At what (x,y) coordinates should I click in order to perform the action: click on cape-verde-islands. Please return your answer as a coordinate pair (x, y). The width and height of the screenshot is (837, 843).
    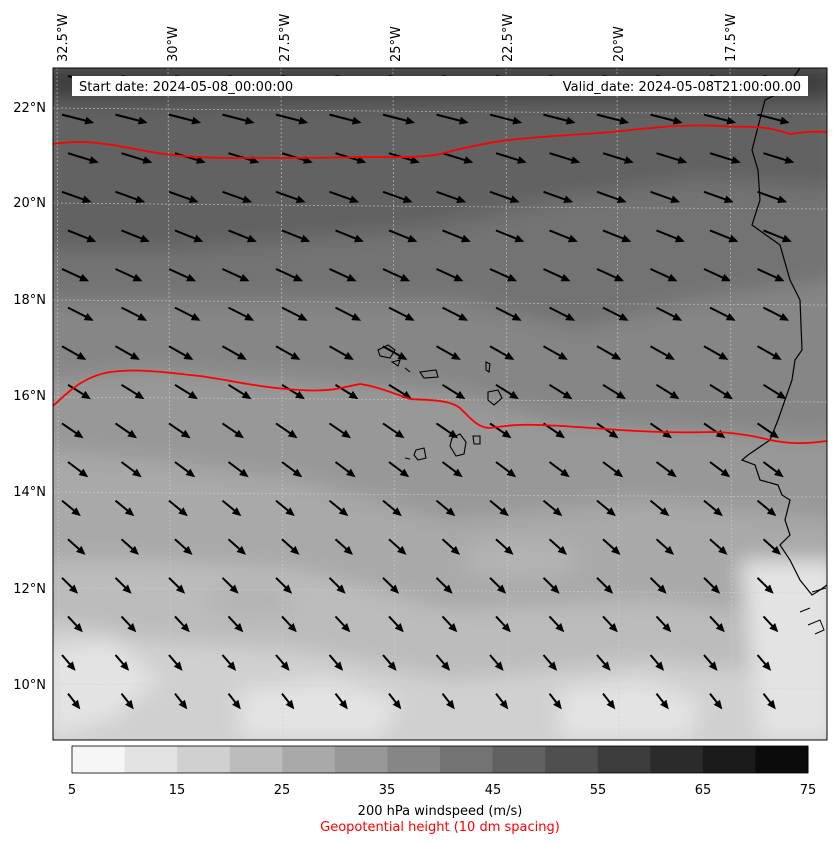
    Looking at the image, I should click on (440, 402).